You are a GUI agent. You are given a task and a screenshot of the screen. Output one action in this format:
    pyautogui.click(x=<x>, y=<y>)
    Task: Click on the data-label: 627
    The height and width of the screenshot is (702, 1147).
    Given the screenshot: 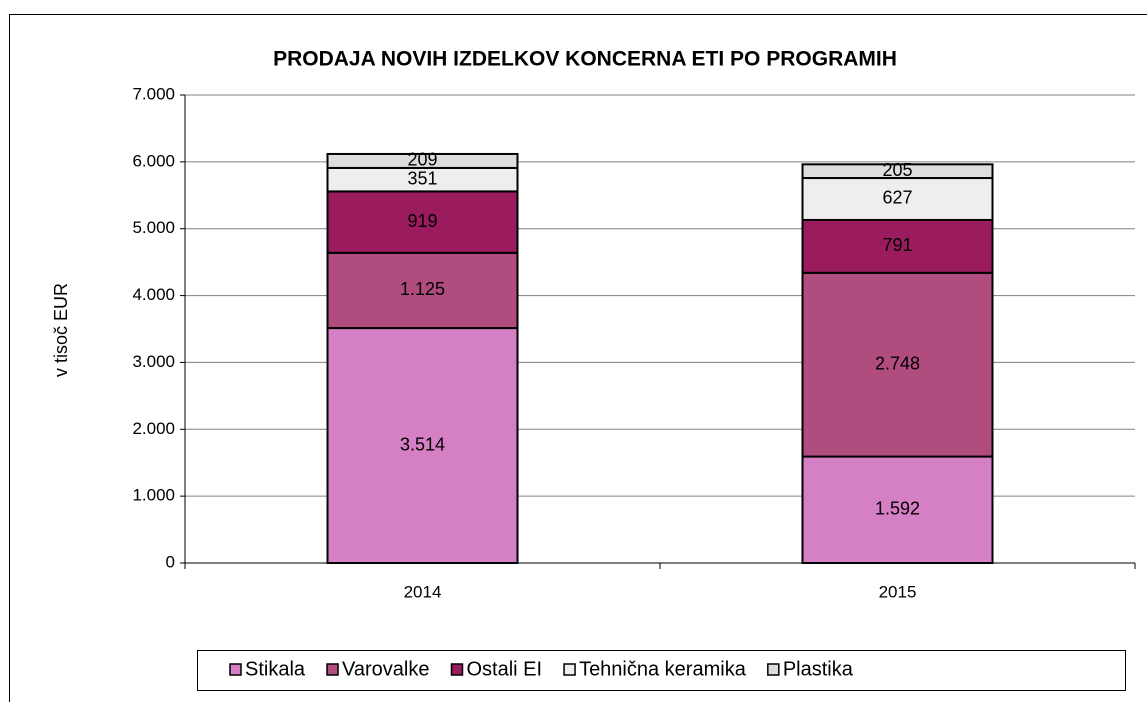 What is the action you would take?
    pyautogui.click(x=897, y=198)
    